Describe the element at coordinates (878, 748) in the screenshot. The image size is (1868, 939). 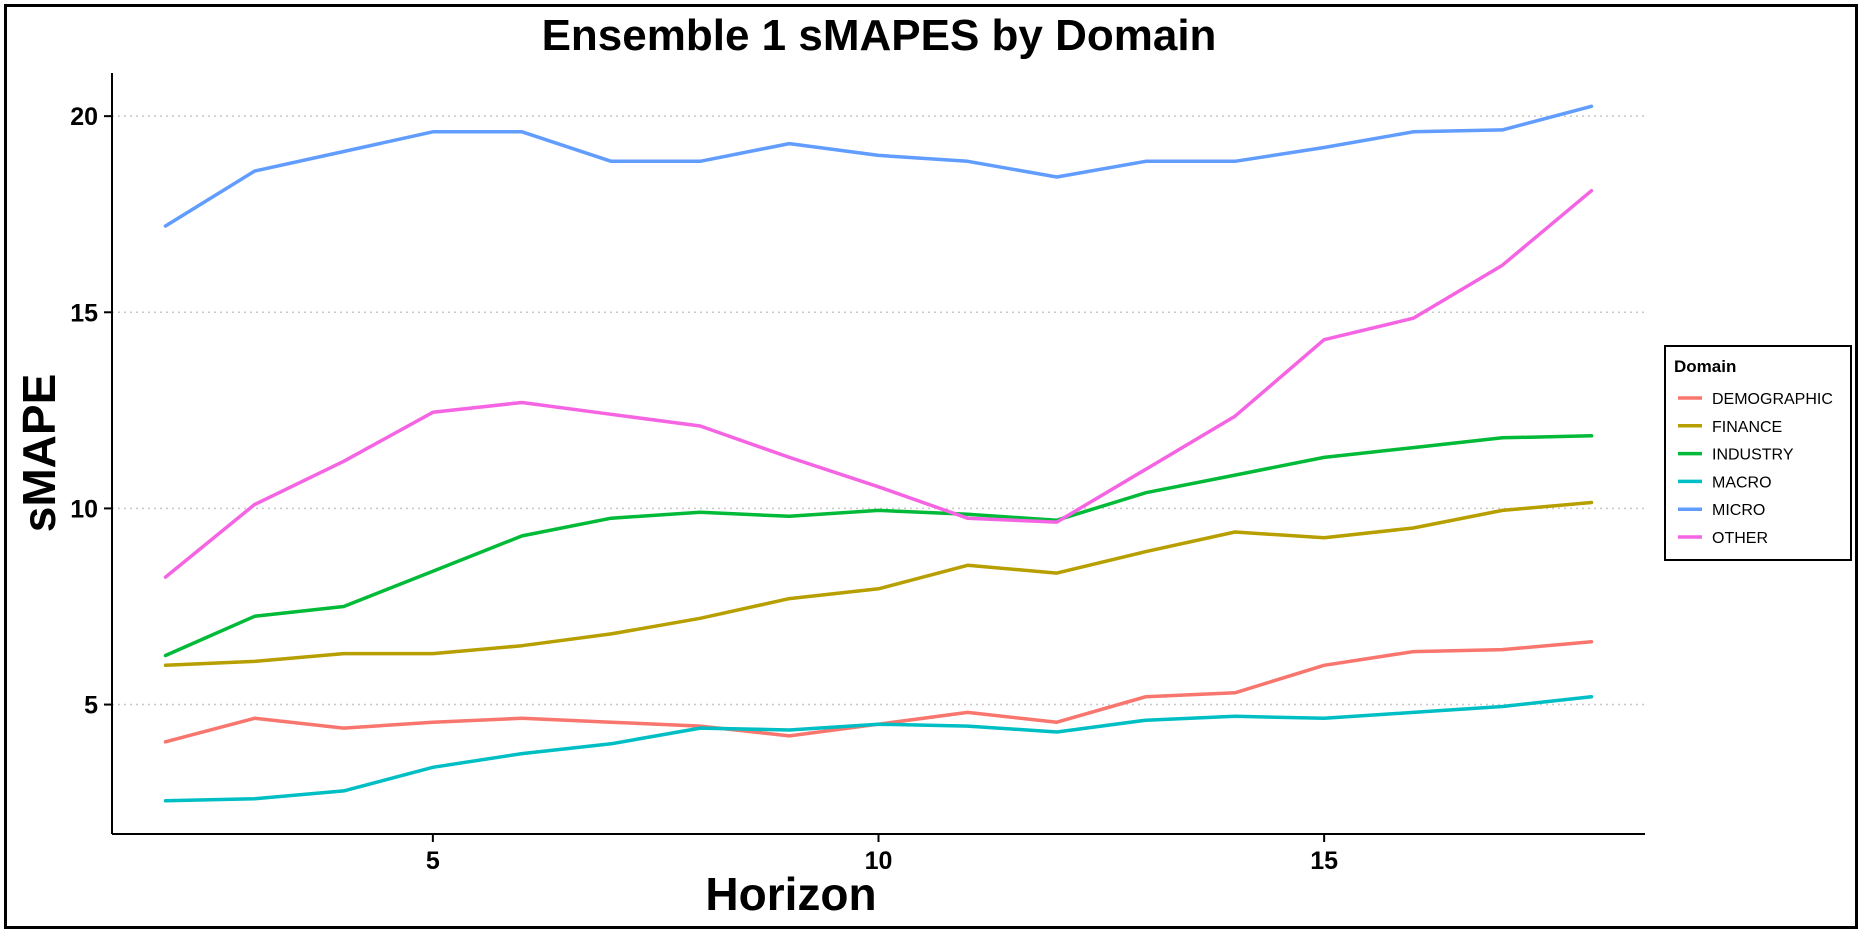
I see `series-line-macro` at that location.